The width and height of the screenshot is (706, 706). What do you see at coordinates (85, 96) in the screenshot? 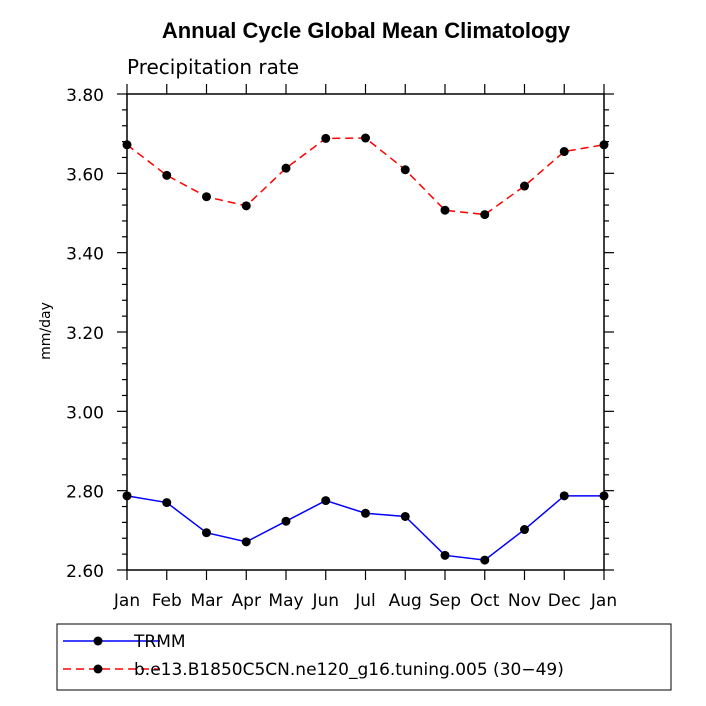
I see `y-tick-label: 3.80` at bounding box center [85, 96].